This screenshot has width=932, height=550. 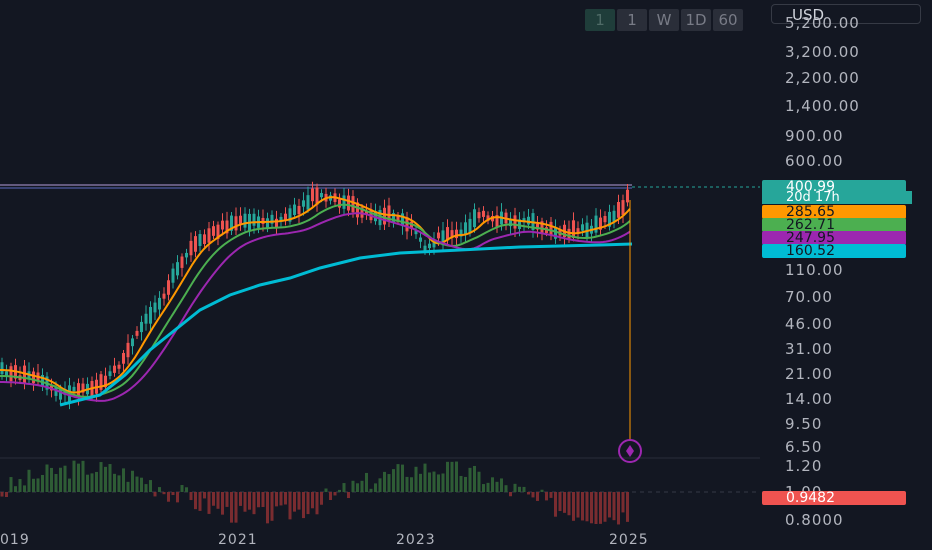 I want to click on price-axis-label: 9.50, so click(x=804, y=424).